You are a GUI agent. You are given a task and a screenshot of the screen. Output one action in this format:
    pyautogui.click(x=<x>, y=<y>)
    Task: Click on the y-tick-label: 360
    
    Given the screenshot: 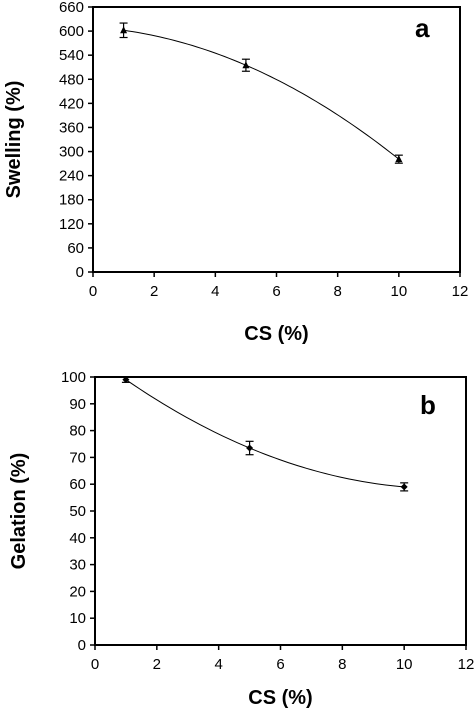 What is the action you would take?
    pyautogui.click(x=71, y=127)
    